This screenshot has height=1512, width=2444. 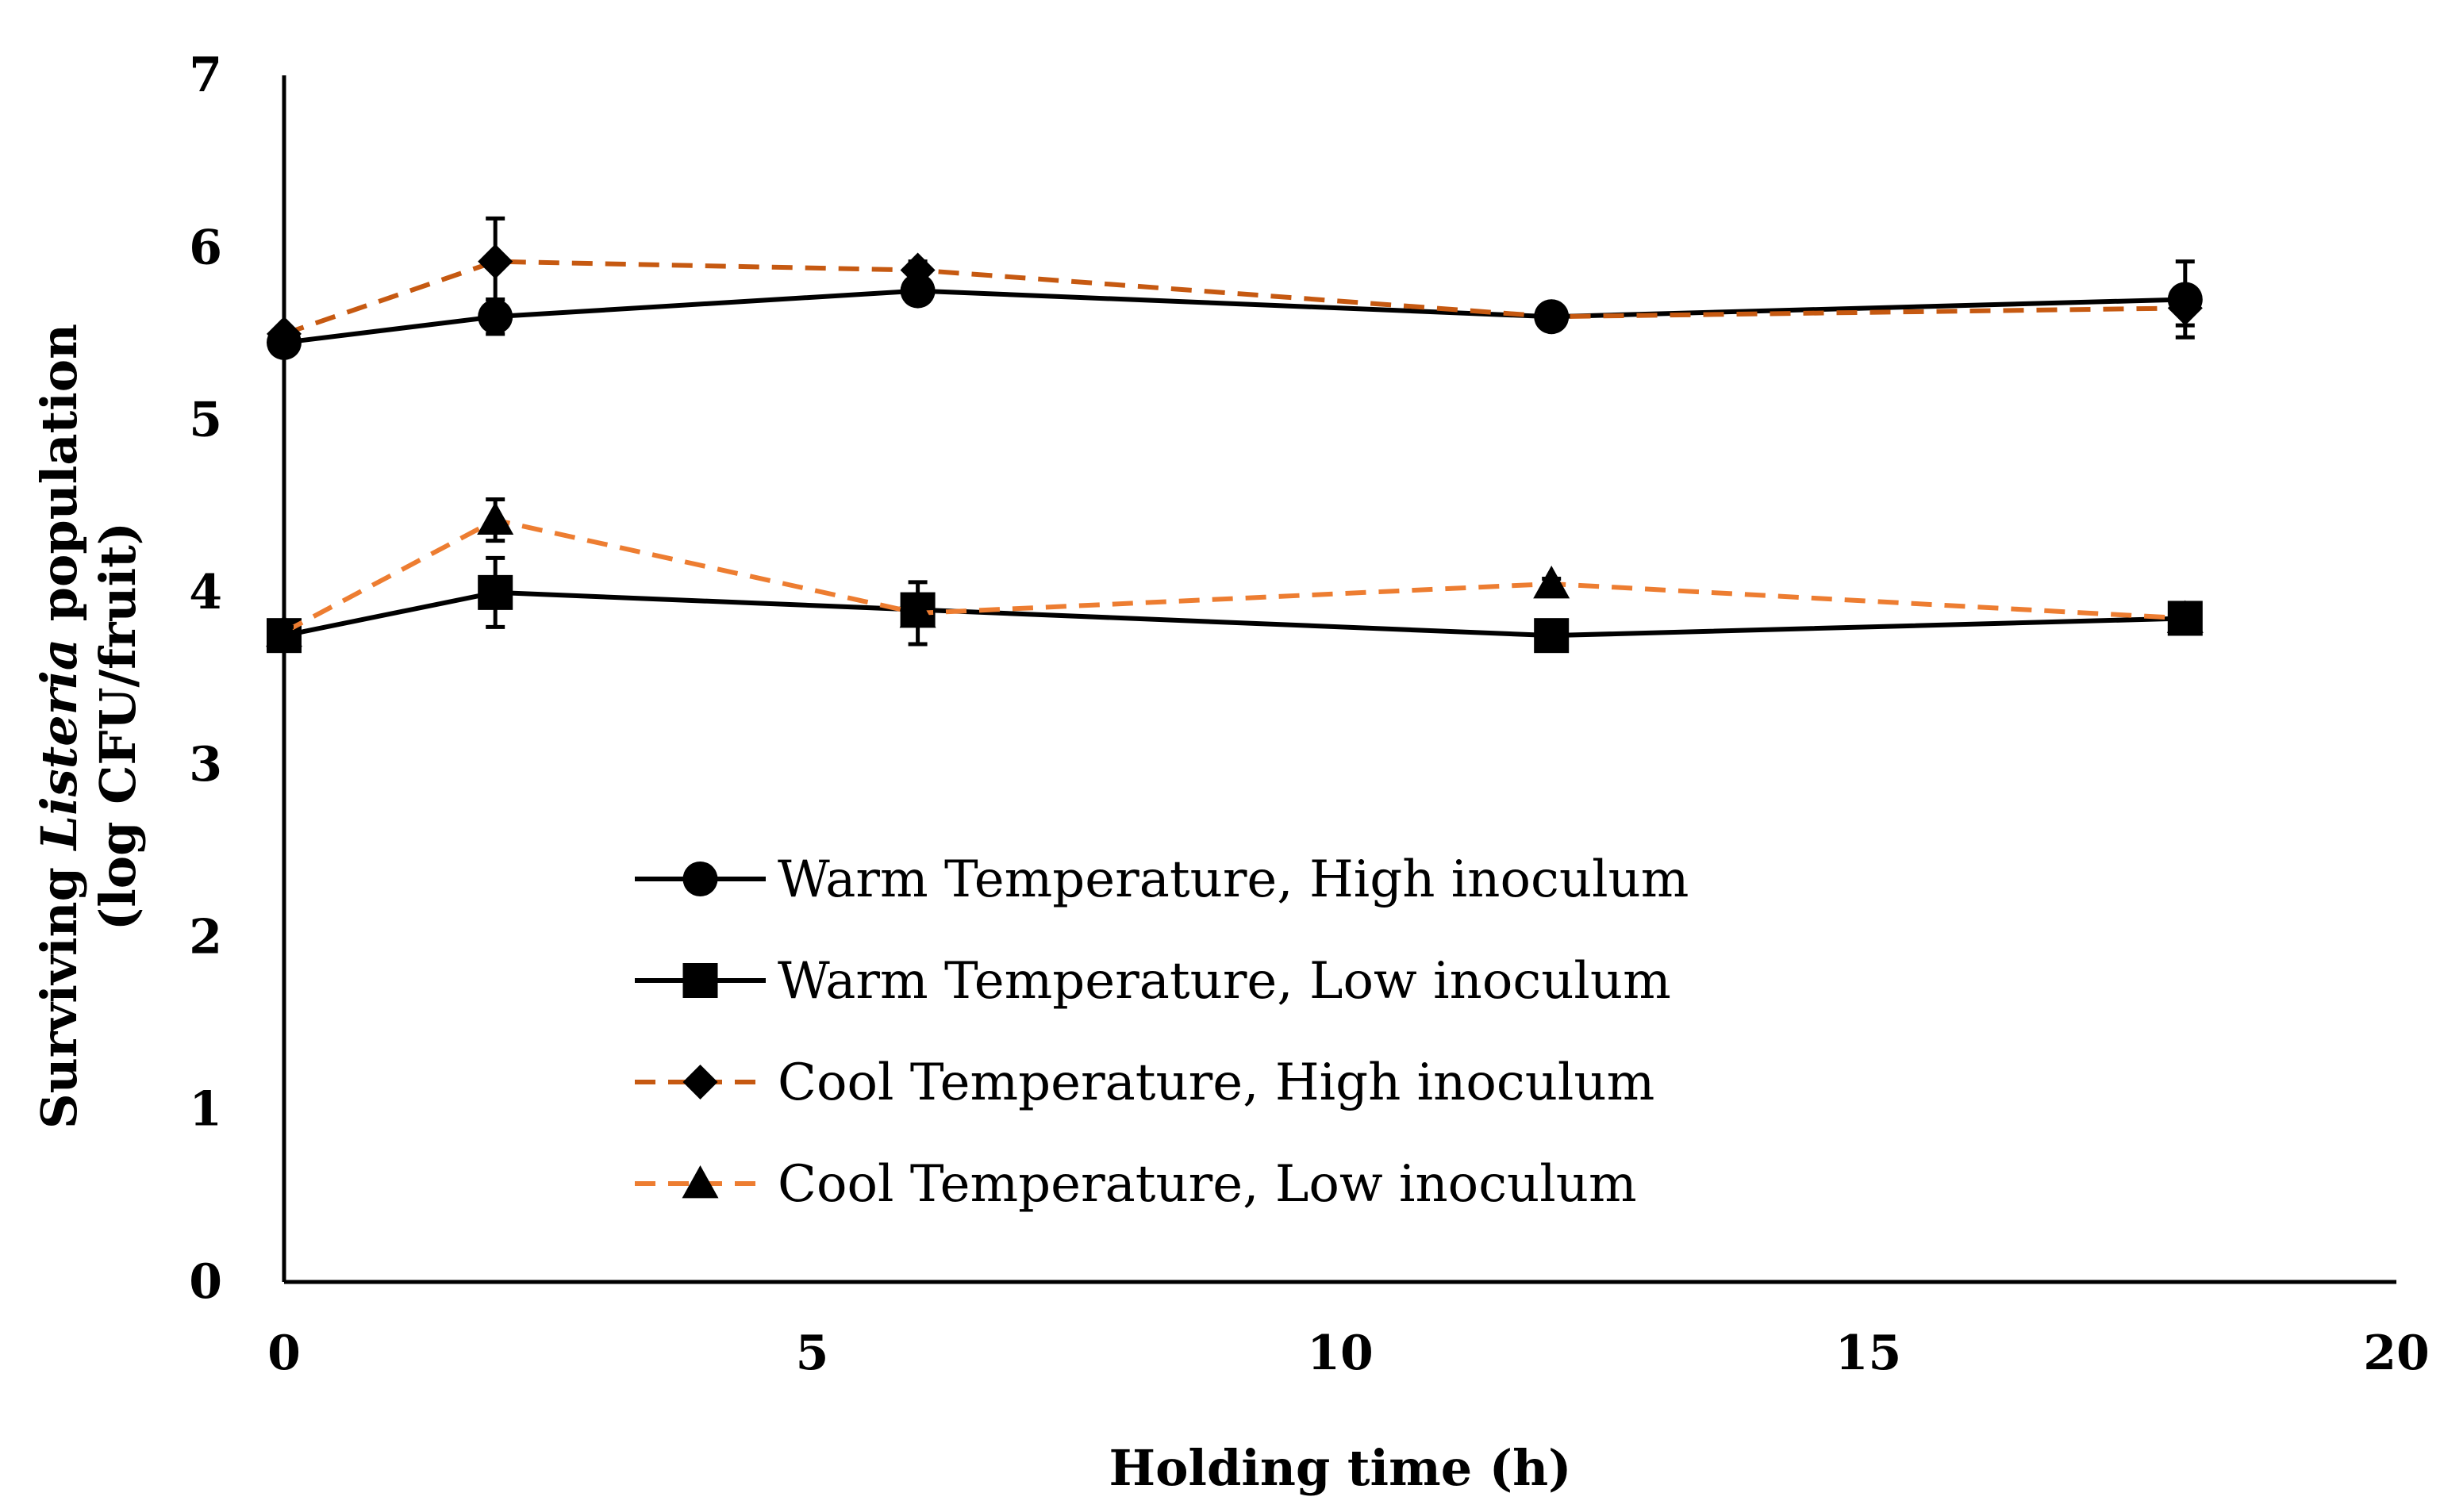 What do you see at coordinates (1340, 1354) in the screenshot?
I see `x-tick-label: 10` at bounding box center [1340, 1354].